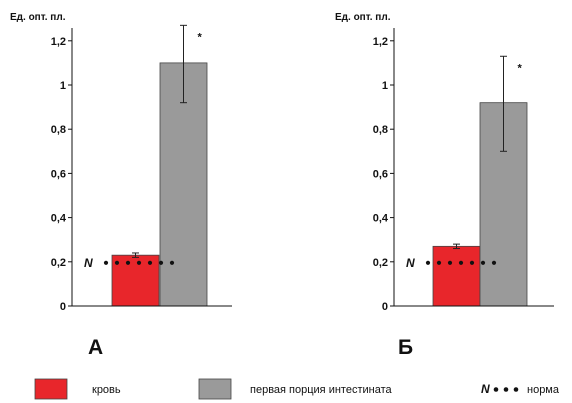  Describe the element at coordinates (95, 347) in the screenshot. I see `panel-letter: А` at that location.